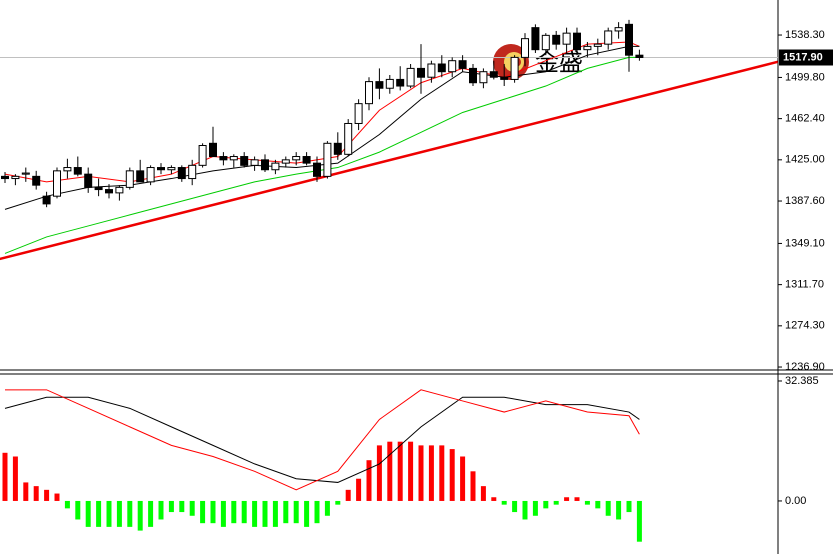 Image resolution: width=833 pixels, height=554 pixels. What do you see at coordinates (795, 501) in the screenshot?
I see `y-tick-label: 0.00` at bounding box center [795, 501].